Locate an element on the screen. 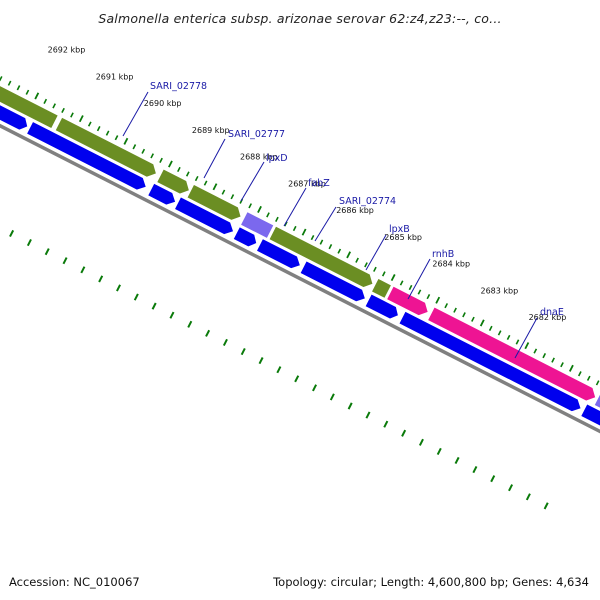 This screenshot has width=600, height=600. feature-other-end is located at coordinates (596, 404).